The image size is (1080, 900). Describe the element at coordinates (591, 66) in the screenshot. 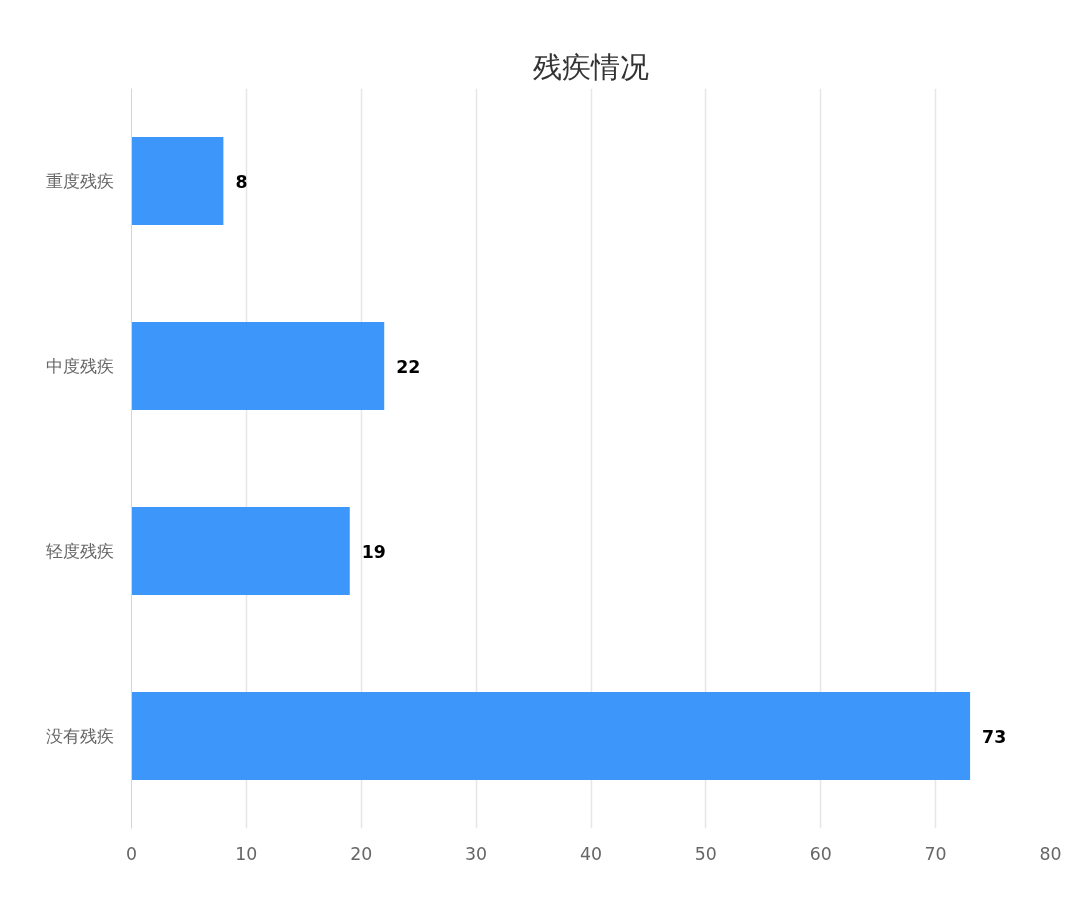

I see `chart-title: 残疾情况` at that location.